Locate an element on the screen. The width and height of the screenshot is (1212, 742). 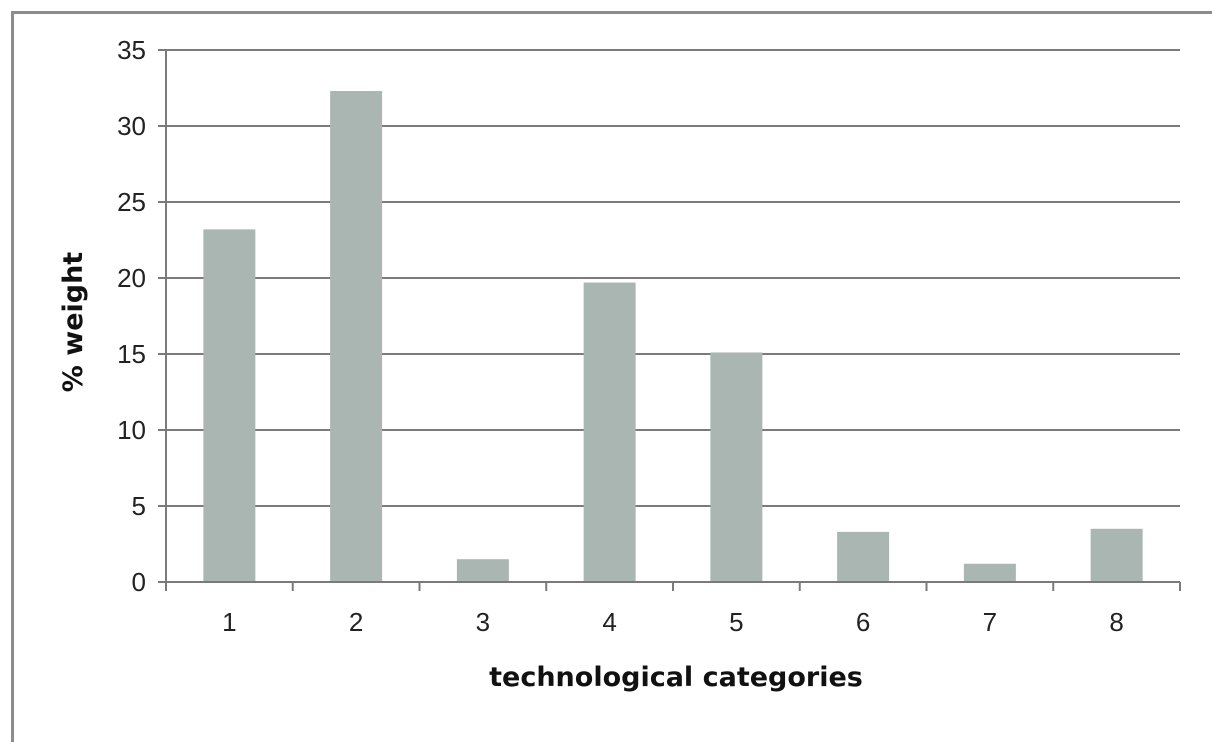
x-tick-labels: 1 2 3 4 5 6 7 8 is located at coordinates (673, 622).